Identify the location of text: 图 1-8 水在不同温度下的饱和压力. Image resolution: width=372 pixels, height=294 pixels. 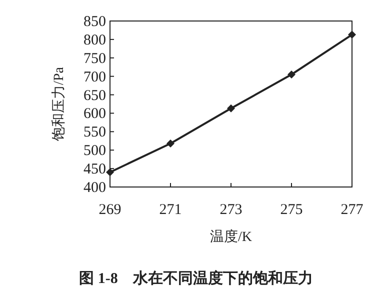
(196, 278).